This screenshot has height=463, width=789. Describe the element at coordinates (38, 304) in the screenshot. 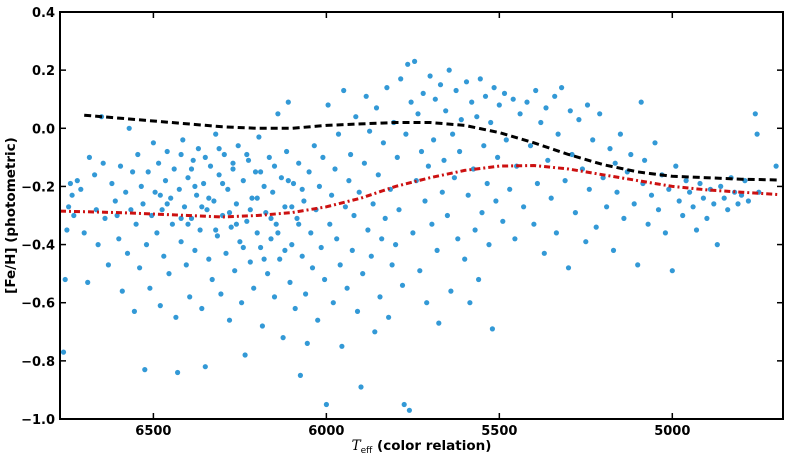

I see `y-tick-label: −0.6` at that location.